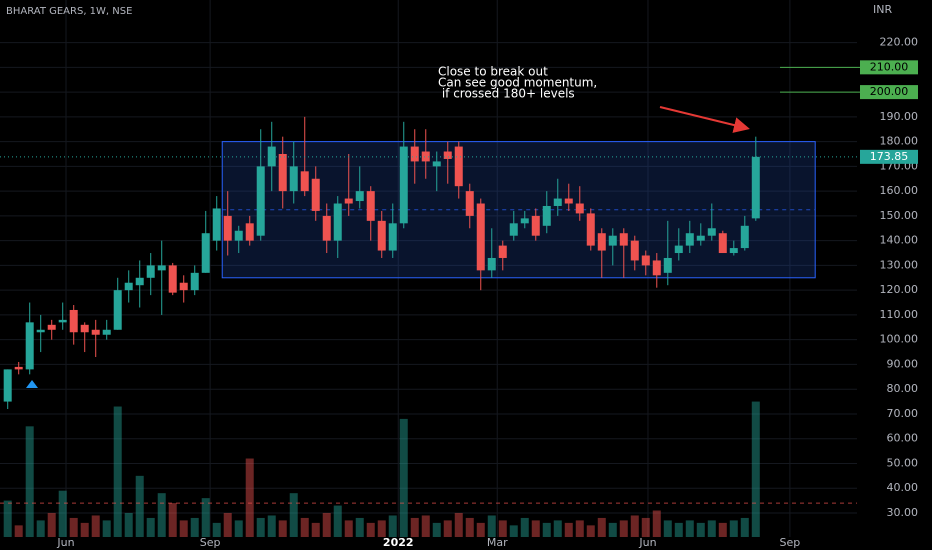 The width and height of the screenshot is (932, 550). Describe the element at coordinates (647, 542) in the screenshot. I see `x-tick-label: Jun` at that location.